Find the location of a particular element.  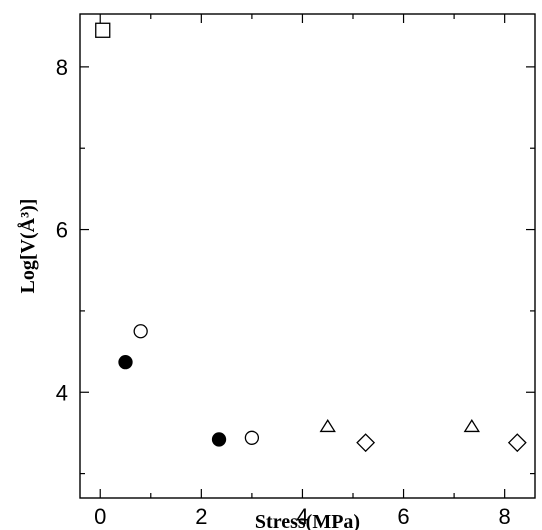

y-tick-label: 6 is located at coordinates (62, 230).